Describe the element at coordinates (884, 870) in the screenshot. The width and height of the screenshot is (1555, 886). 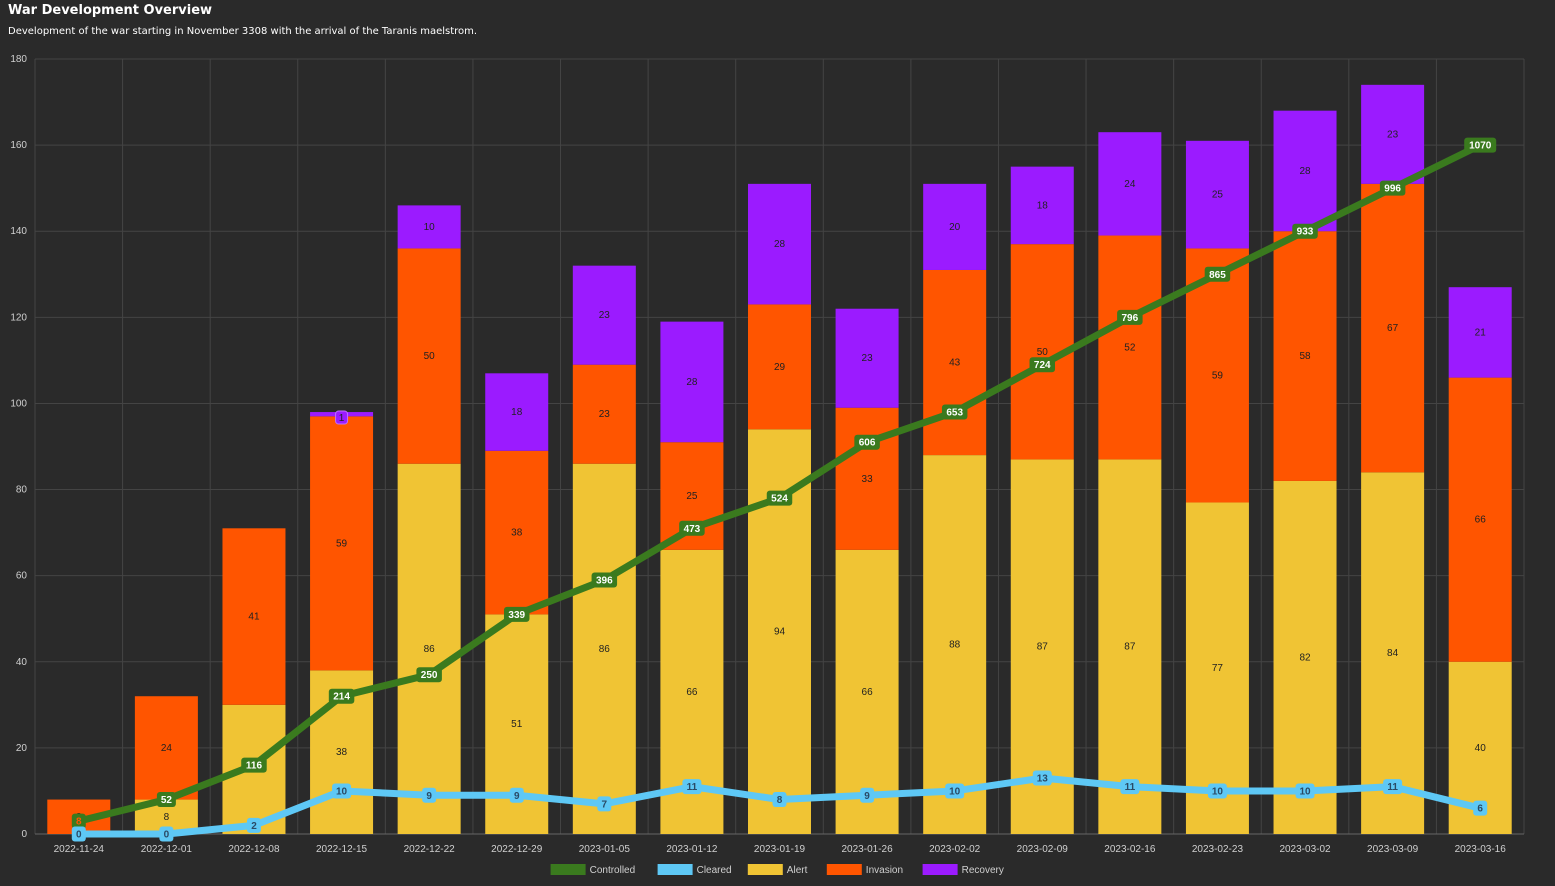
I see `legend-label-invasion: Invasion` at that location.